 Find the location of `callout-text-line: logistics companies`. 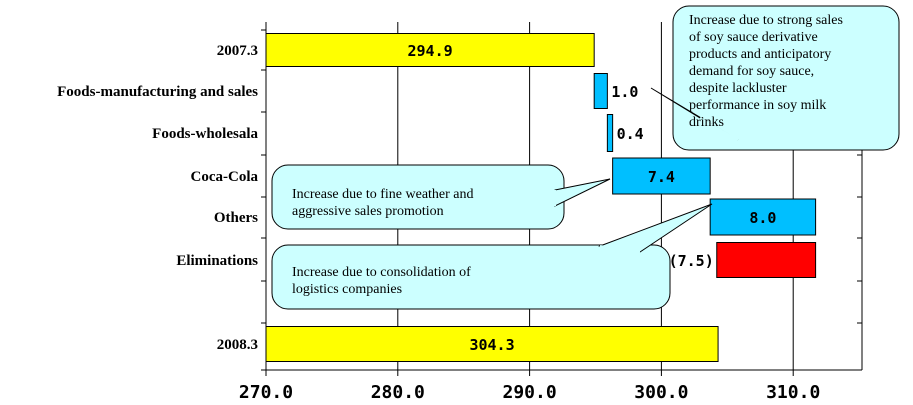

callout-text-line: logistics companies is located at coordinates (347, 289).